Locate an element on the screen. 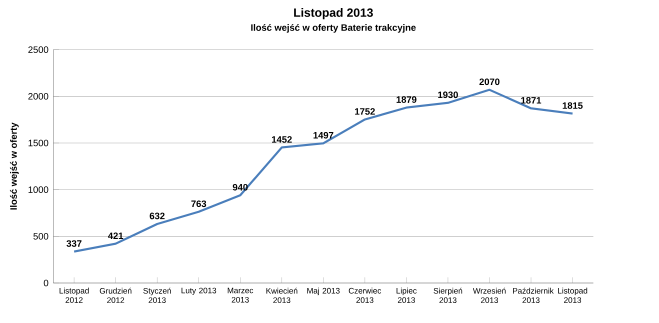 This screenshot has height=323, width=659. y-tick-label: 0 is located at coordinates (46, 283).